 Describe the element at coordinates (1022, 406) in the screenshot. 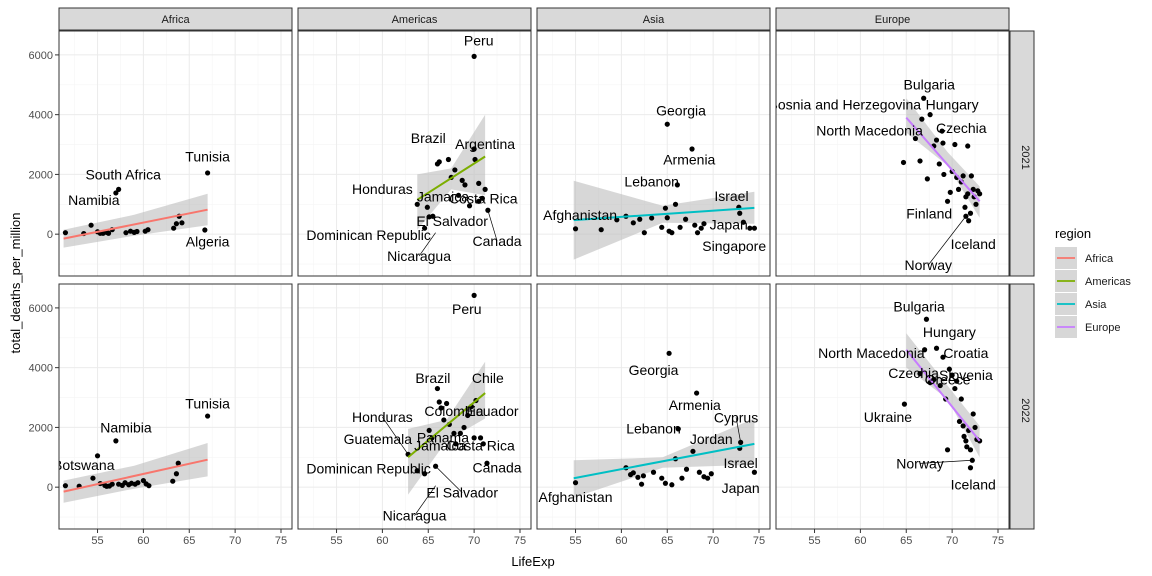

I see `strip-row-2022: 2022` at that location.